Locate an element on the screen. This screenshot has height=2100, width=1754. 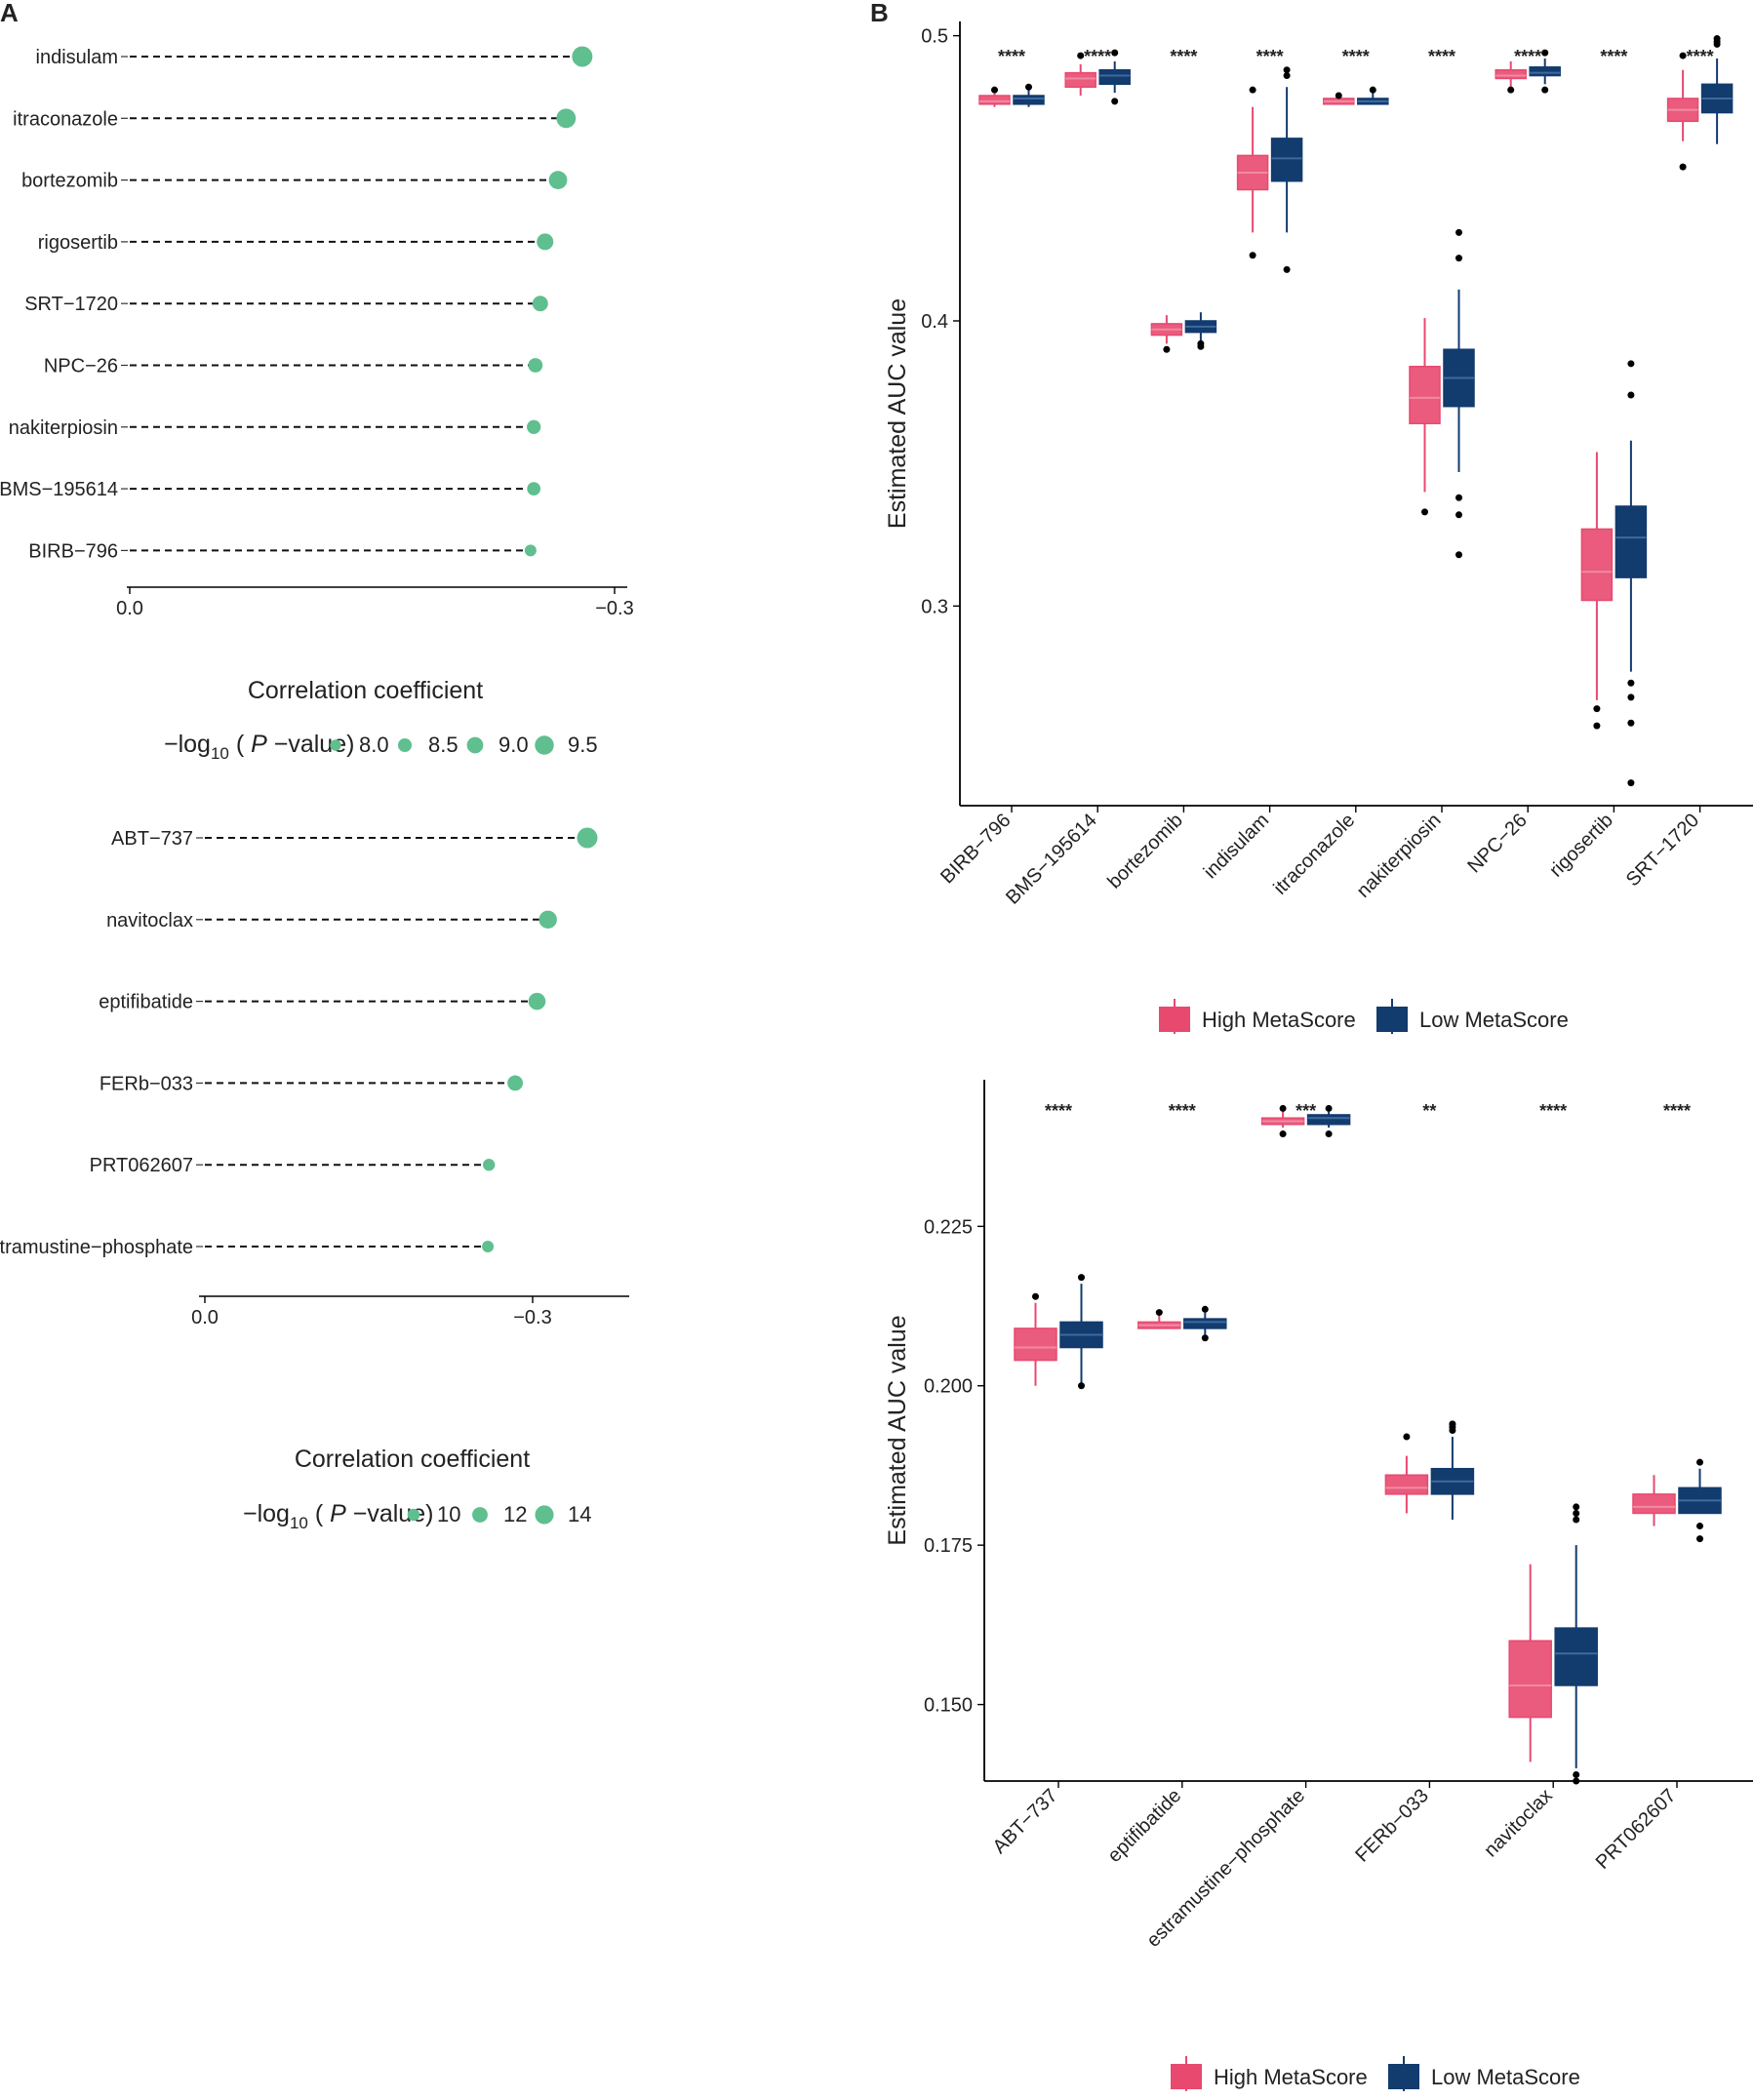
x-category-label: itraconazole is located at coordinates (1315, 855).